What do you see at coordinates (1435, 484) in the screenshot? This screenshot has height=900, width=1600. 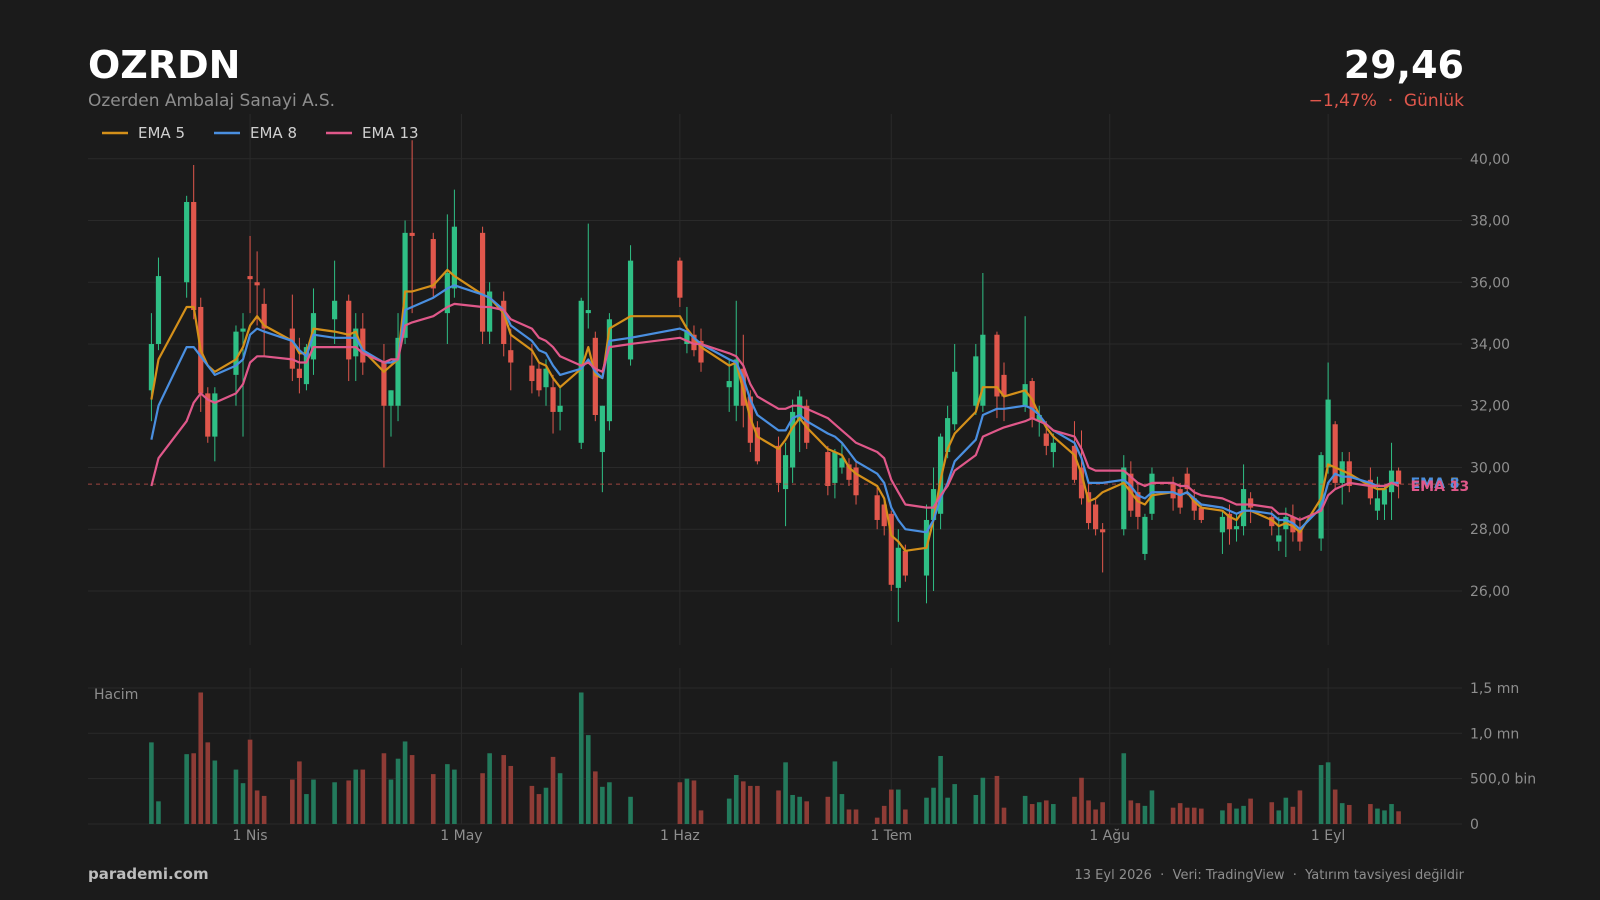 I see `ema-end-label: EMA 8` at bounding box center [1435, 484].